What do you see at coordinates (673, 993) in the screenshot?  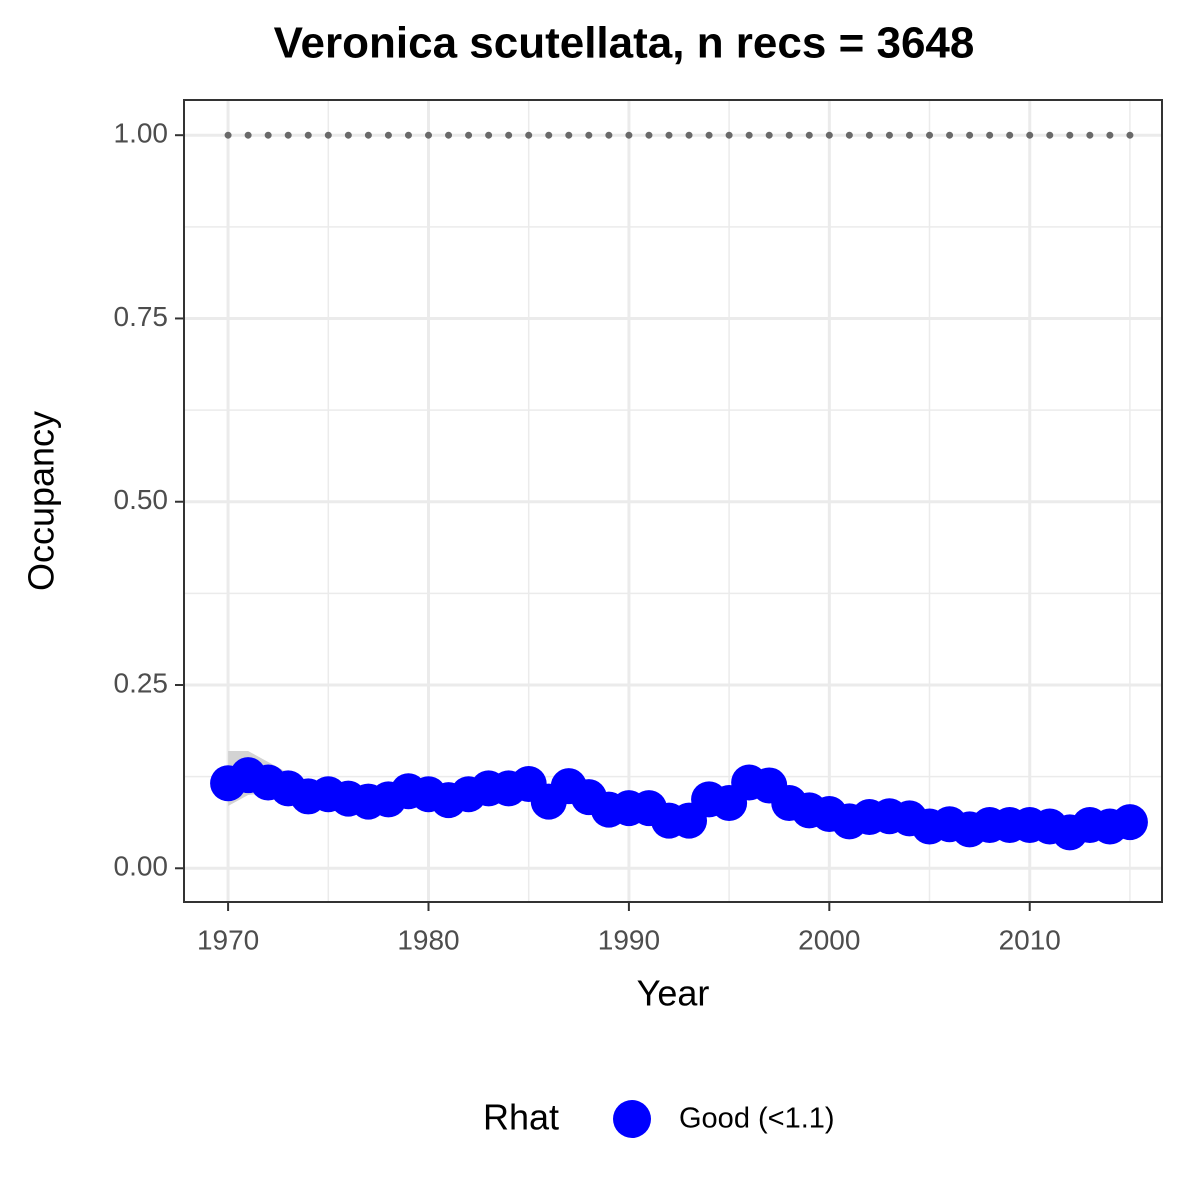 I see `x-axis-title: Year` at bounding box center [673, 993].